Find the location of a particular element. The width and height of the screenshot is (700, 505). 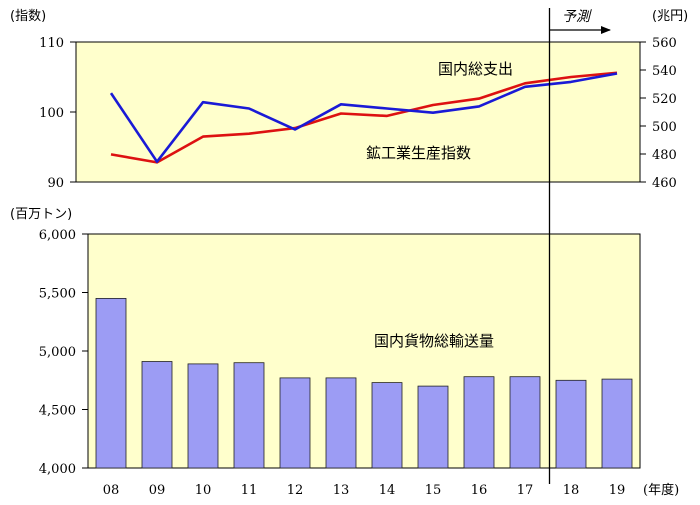

forecast-marker: 予測 is located at coordinates (579, 246).